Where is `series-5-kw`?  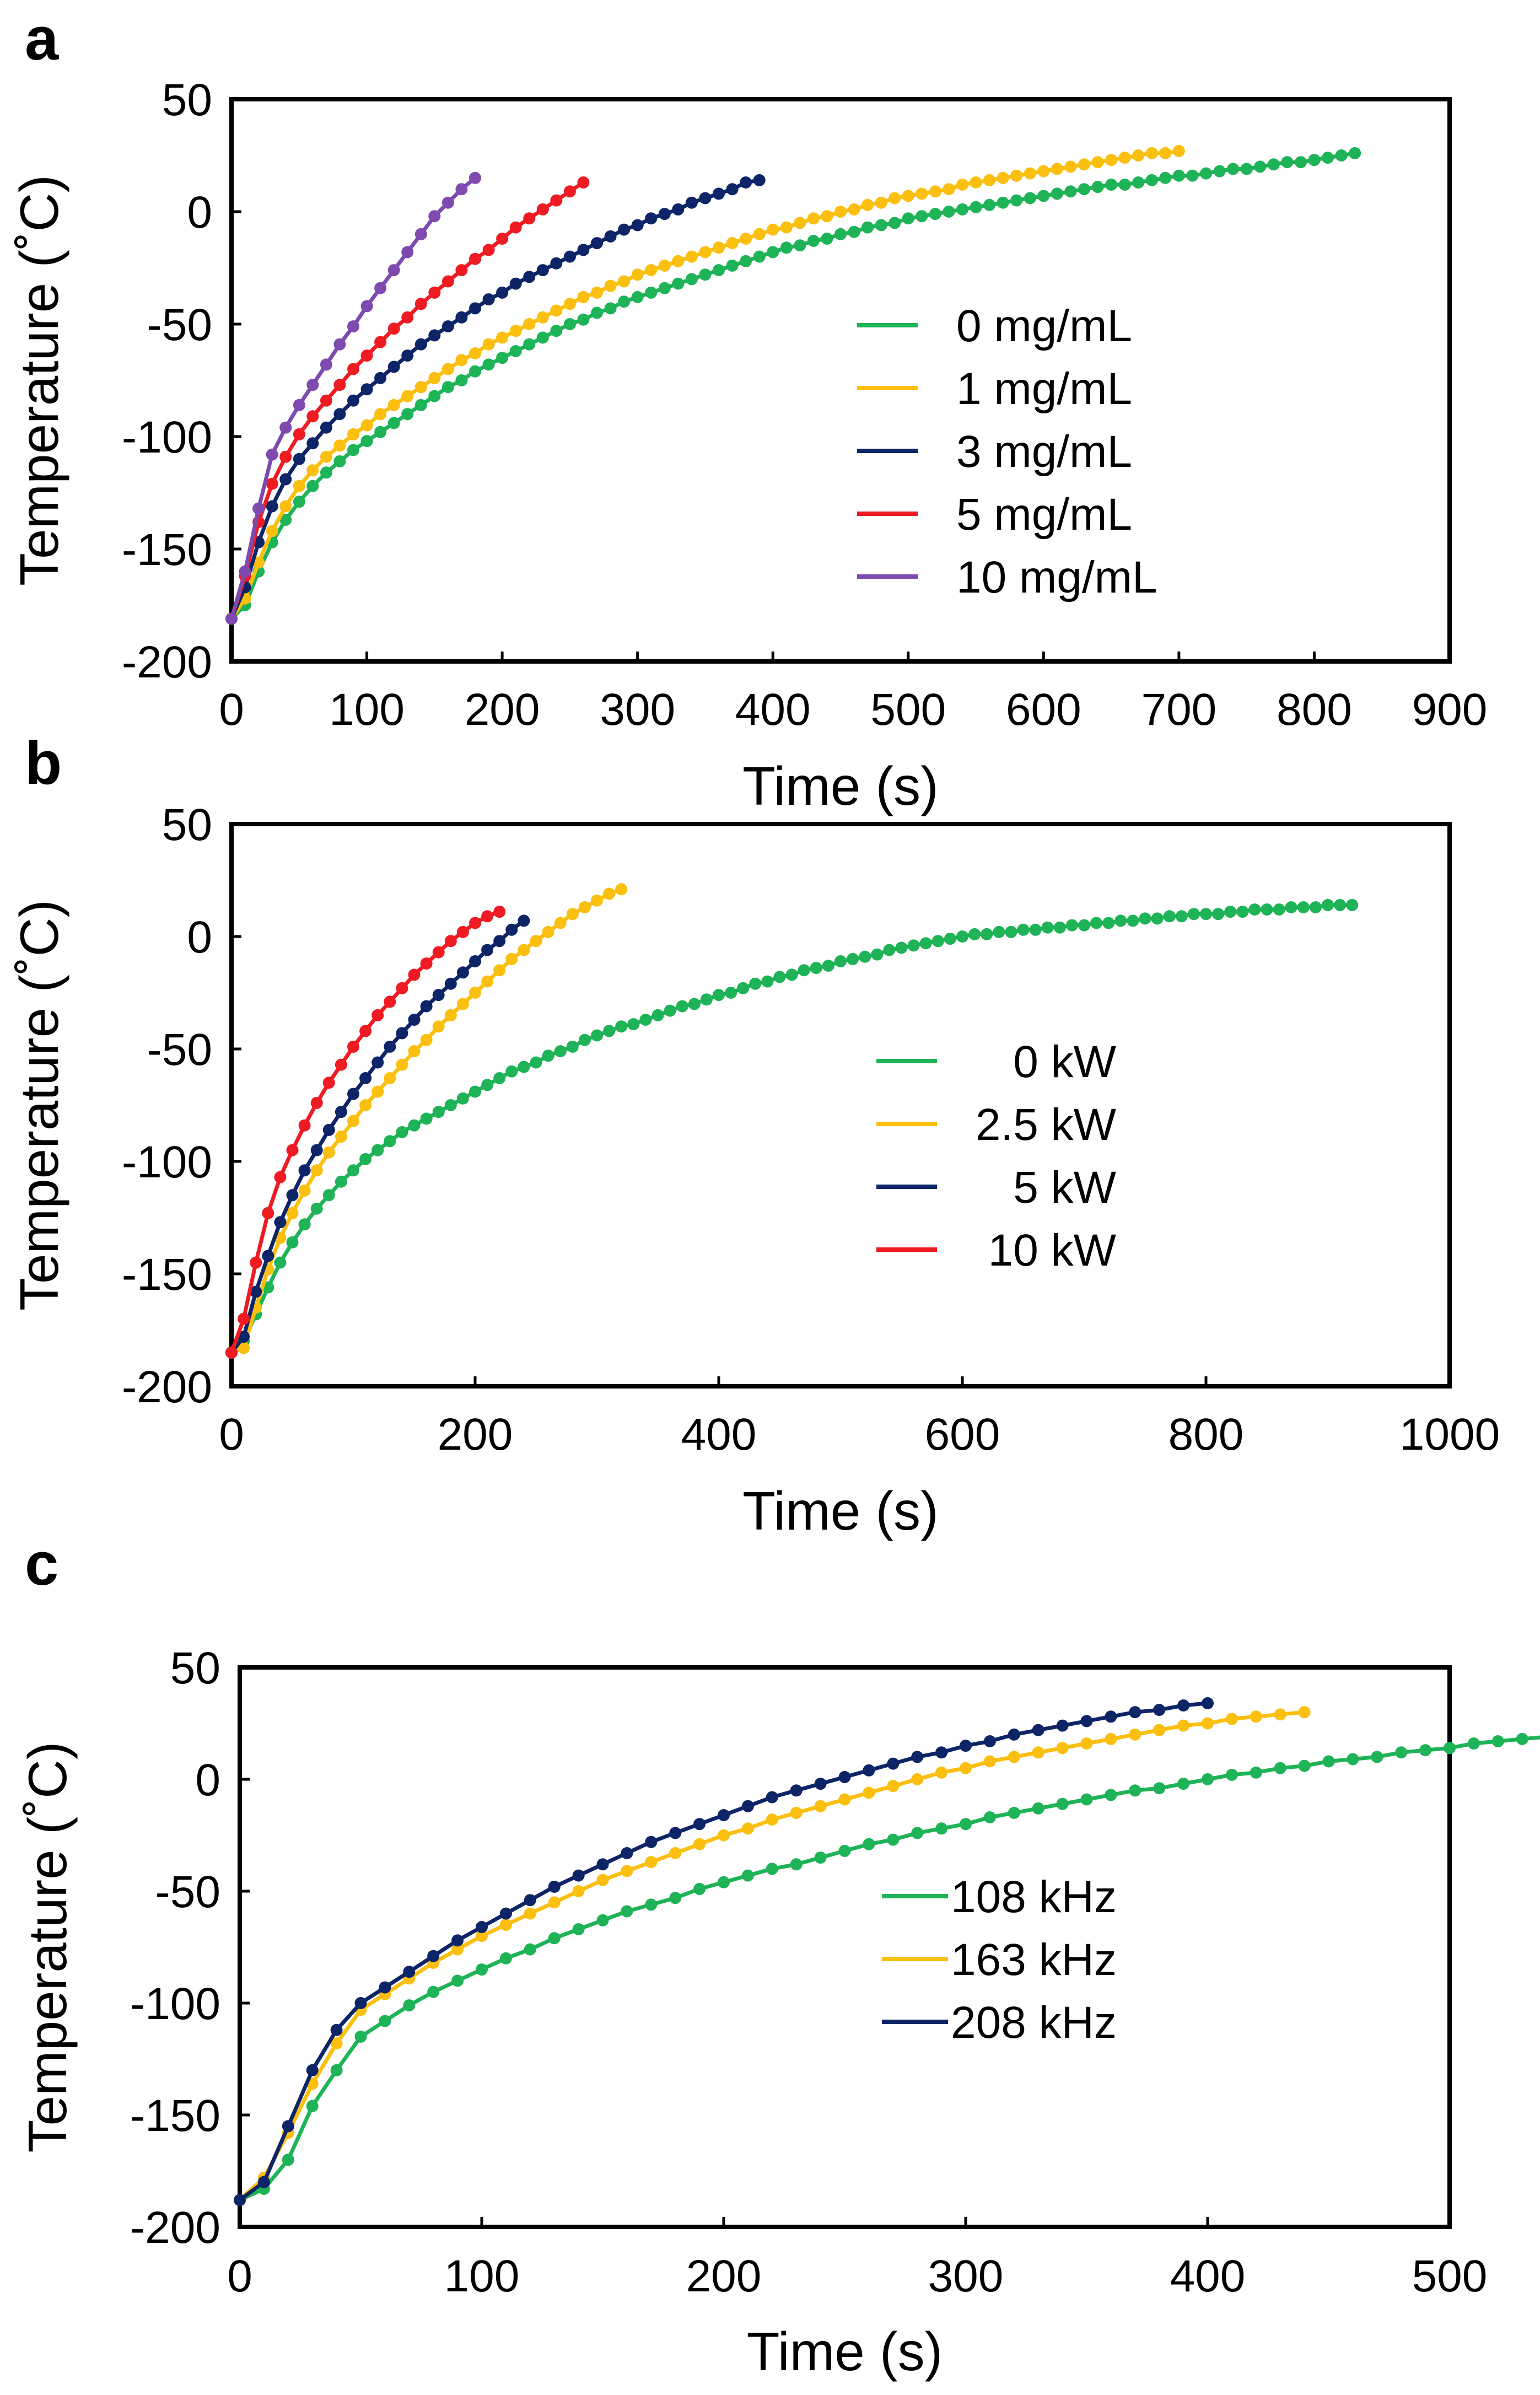 series-5-kw is located at coordinates (377, 1136).